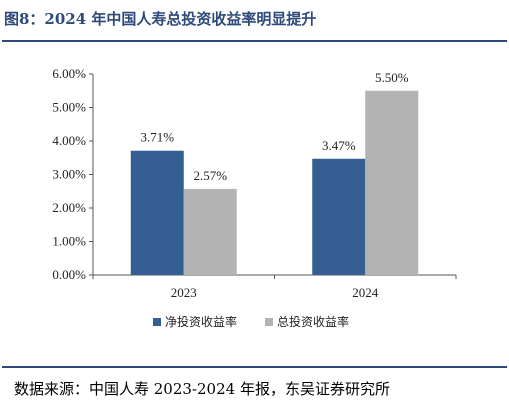  What do you see at coordinates (157, 212) in the screenshot?
I see `bar-净投资收益率-2023` at bounding box center [157, 212].